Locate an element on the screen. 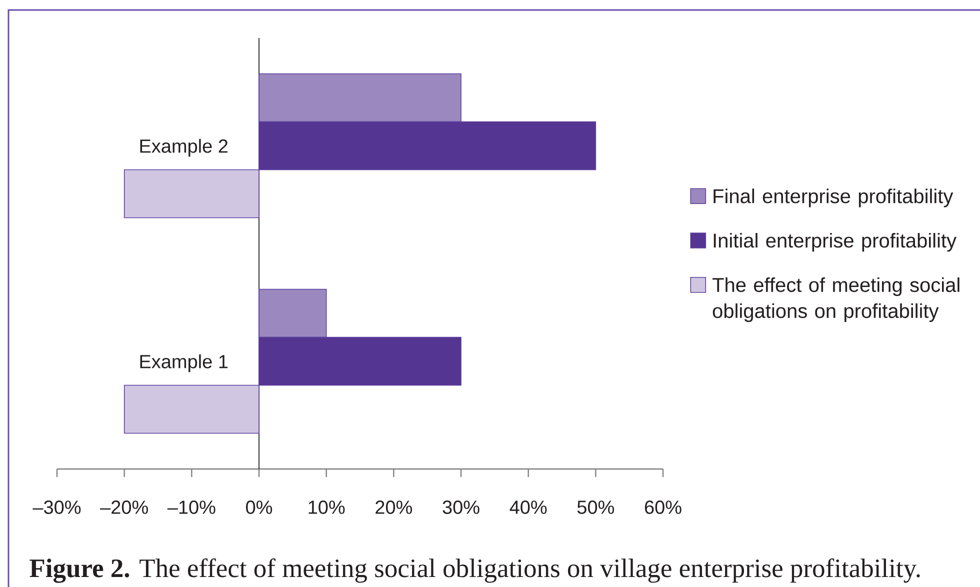 The image size is (980, 587). legend-label: Final enterprise profitability is located at coordinates (834, 198).